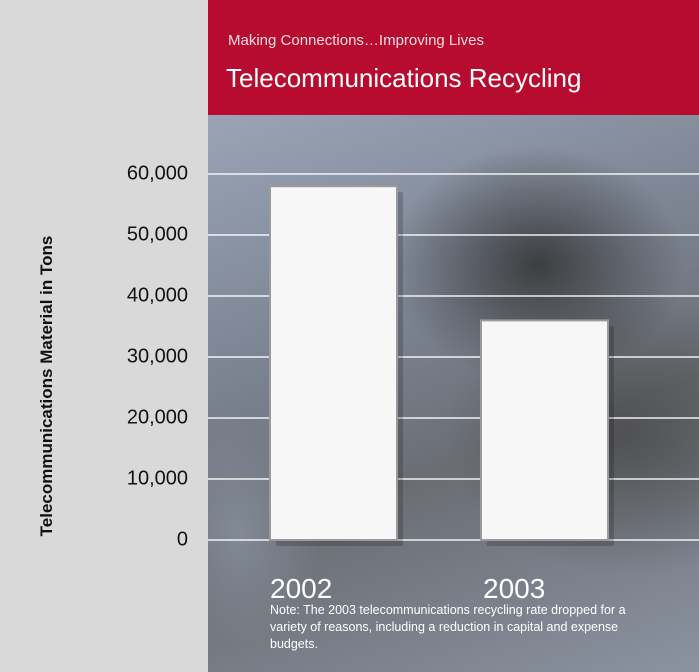  What do you see at coordinates (301, 588) in the screenshot?
I see `x-tick-label: 2002` at bounding box center [301, 588].